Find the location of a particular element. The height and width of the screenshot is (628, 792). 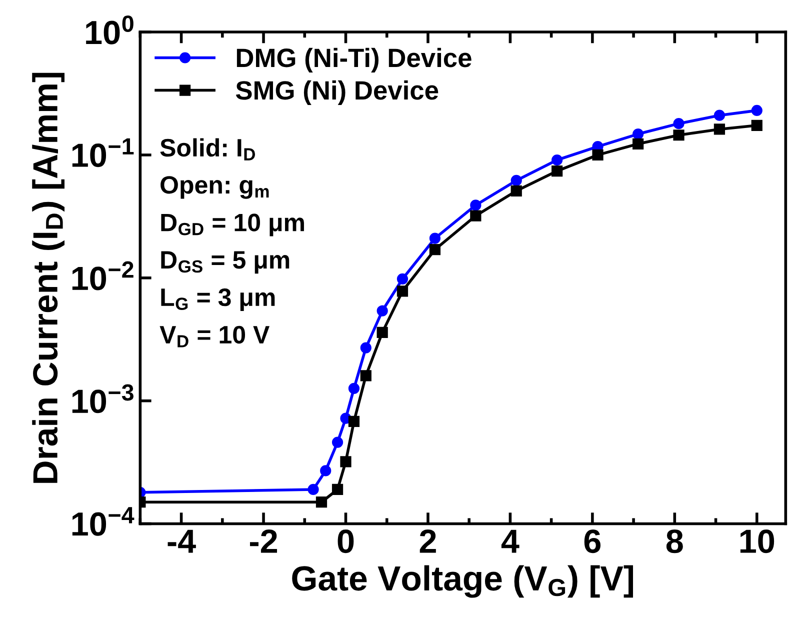

y-tick-label: 10$^{−4}$ is located at coordinates (103, 521).